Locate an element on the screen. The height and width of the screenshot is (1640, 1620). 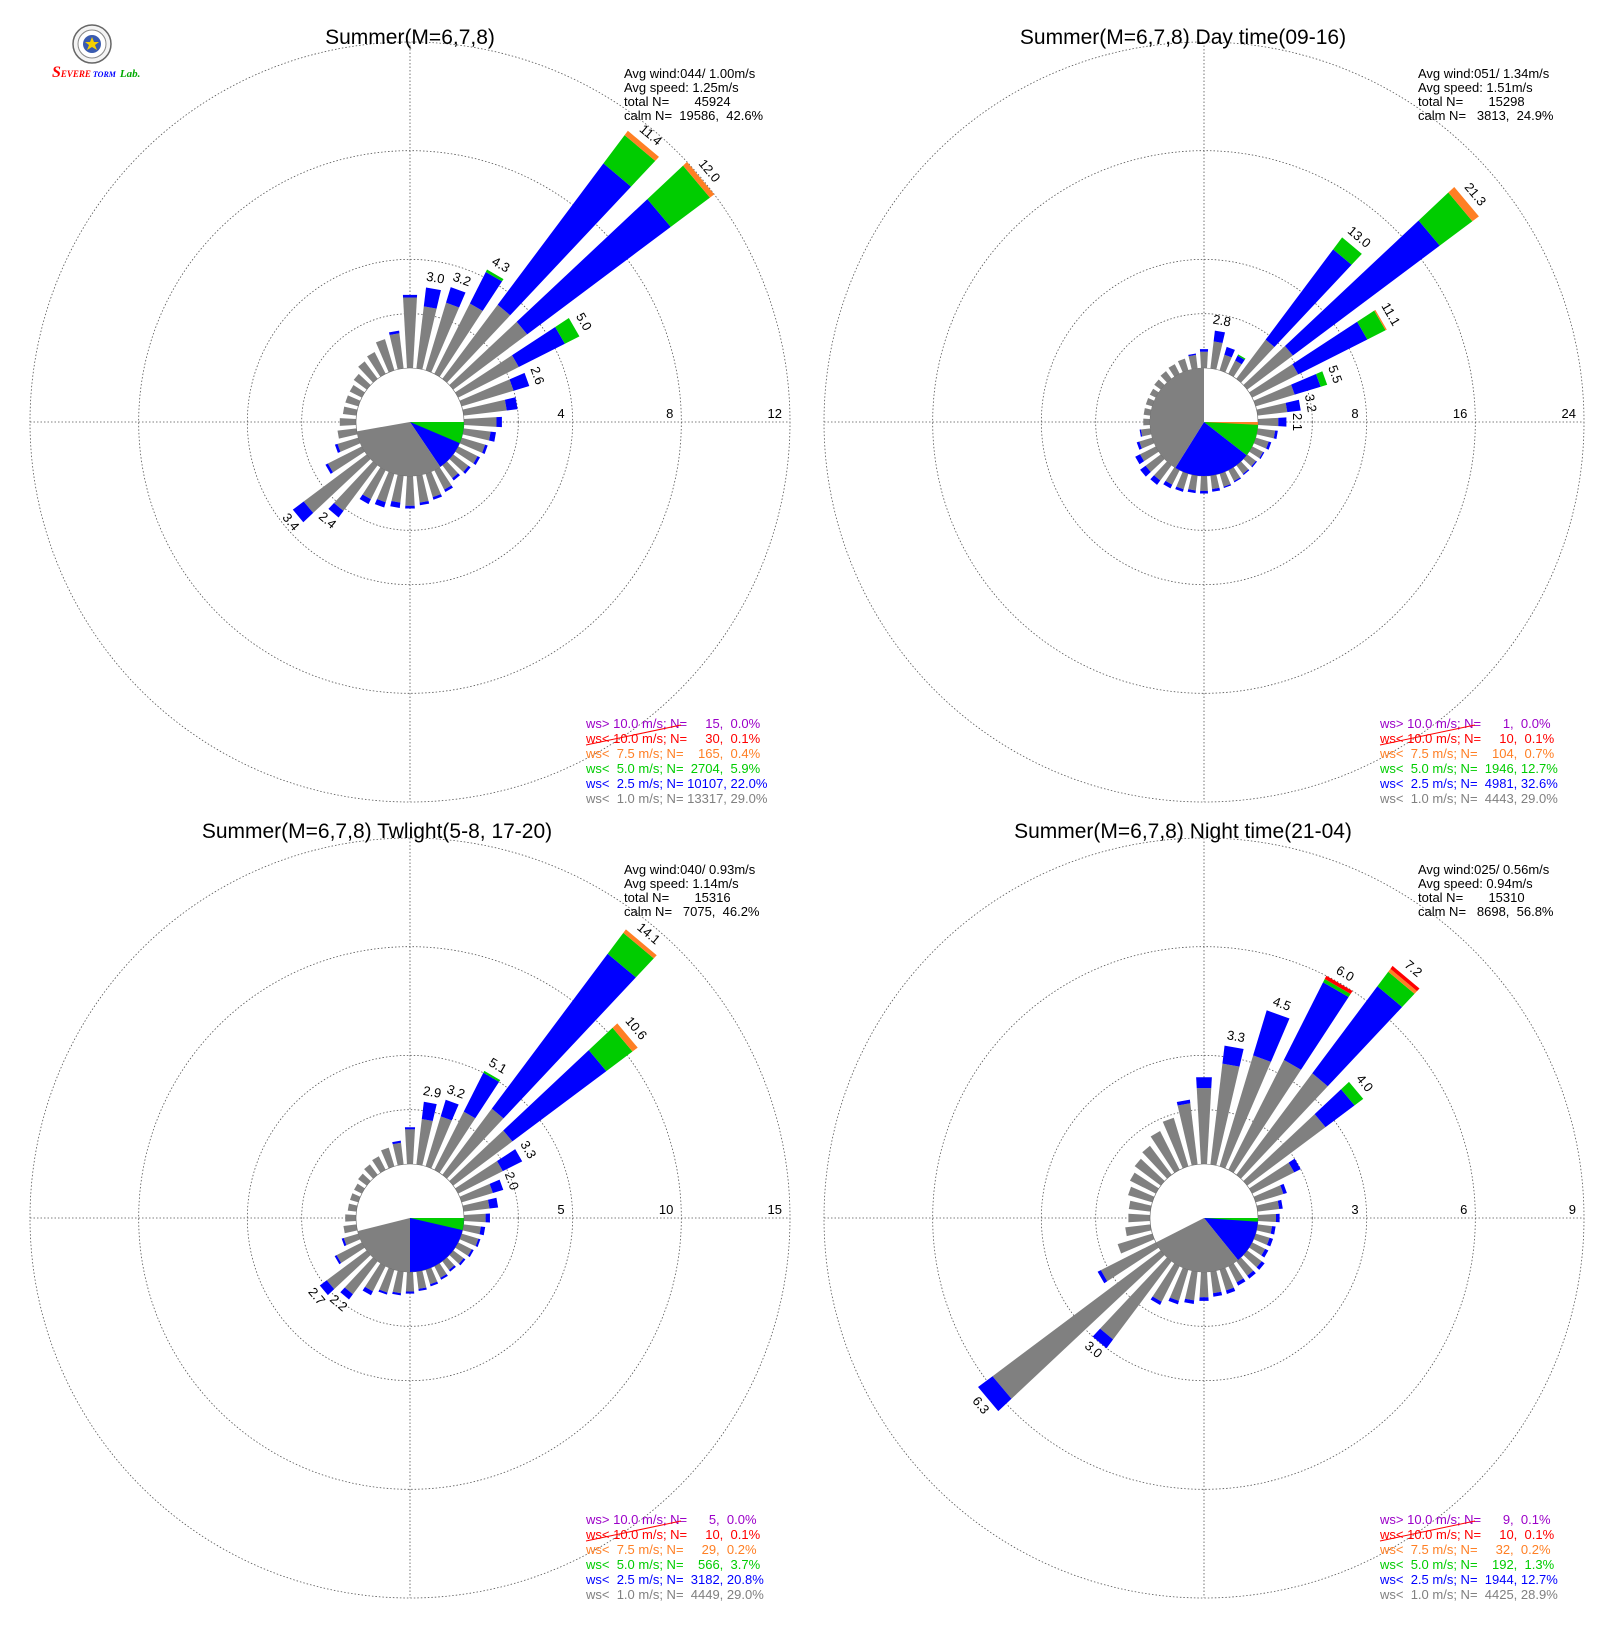
sector-30: 6.0 is located at coordinates (1292, 1067).